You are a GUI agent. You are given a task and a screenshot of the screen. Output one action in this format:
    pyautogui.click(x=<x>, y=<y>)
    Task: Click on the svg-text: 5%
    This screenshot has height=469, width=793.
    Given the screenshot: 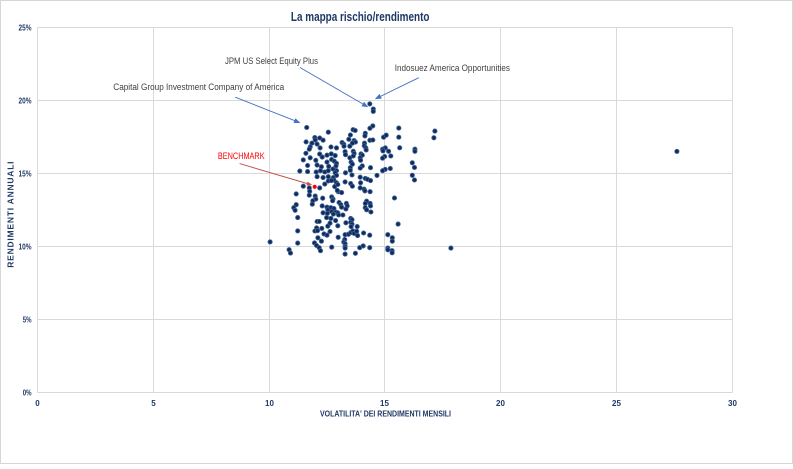 What is the action you would take?
    pyautogui.click(x=27, y=319)
    